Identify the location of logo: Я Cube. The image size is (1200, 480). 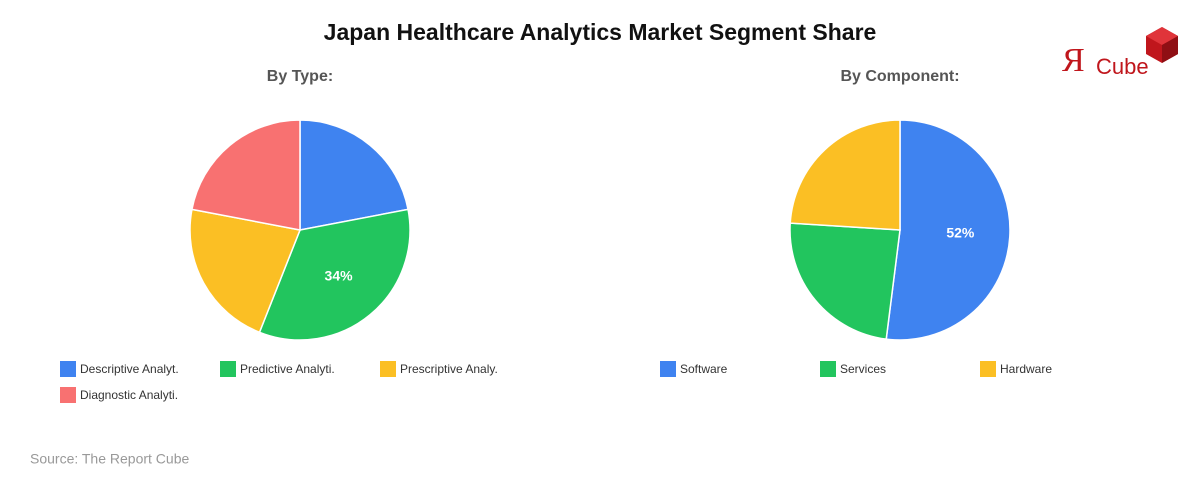
(1120, 53).